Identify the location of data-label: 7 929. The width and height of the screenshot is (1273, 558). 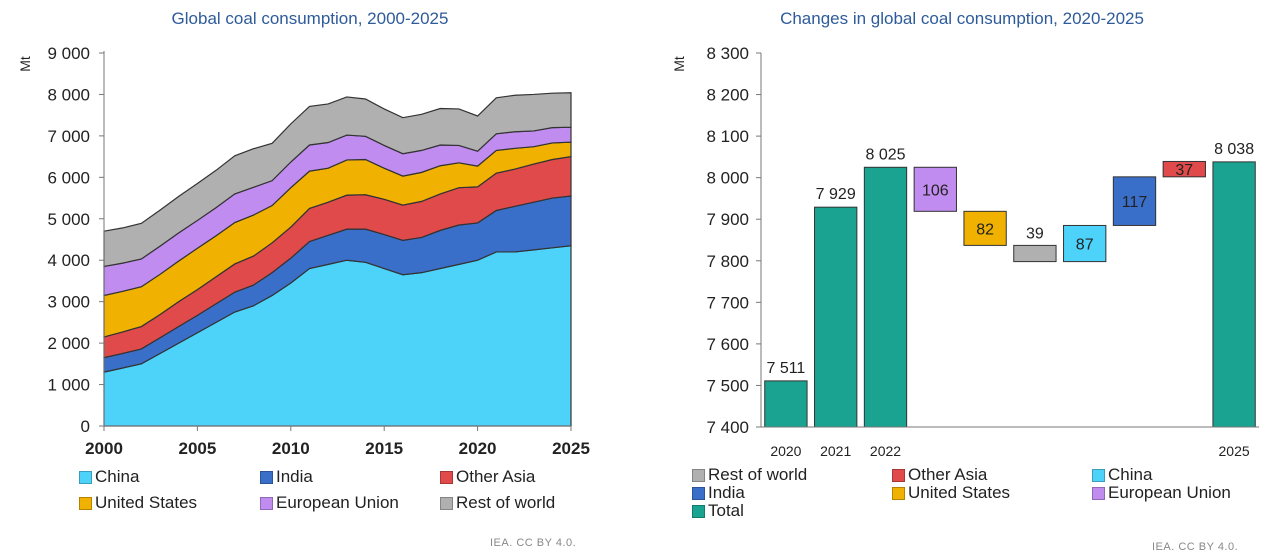
(836, 194).